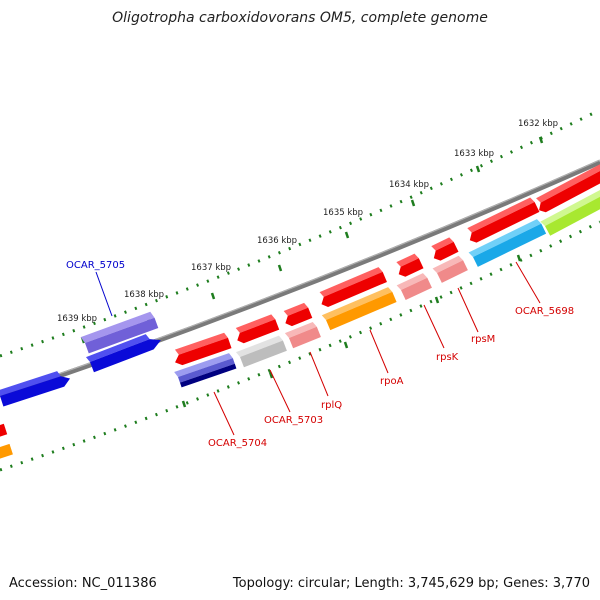 The width and height of the screenshot is (600, 600). What do you see at coordinates (444, 250) in the screenshot?
I see `gene-rpsm-red` at bounding box center [444, 250].